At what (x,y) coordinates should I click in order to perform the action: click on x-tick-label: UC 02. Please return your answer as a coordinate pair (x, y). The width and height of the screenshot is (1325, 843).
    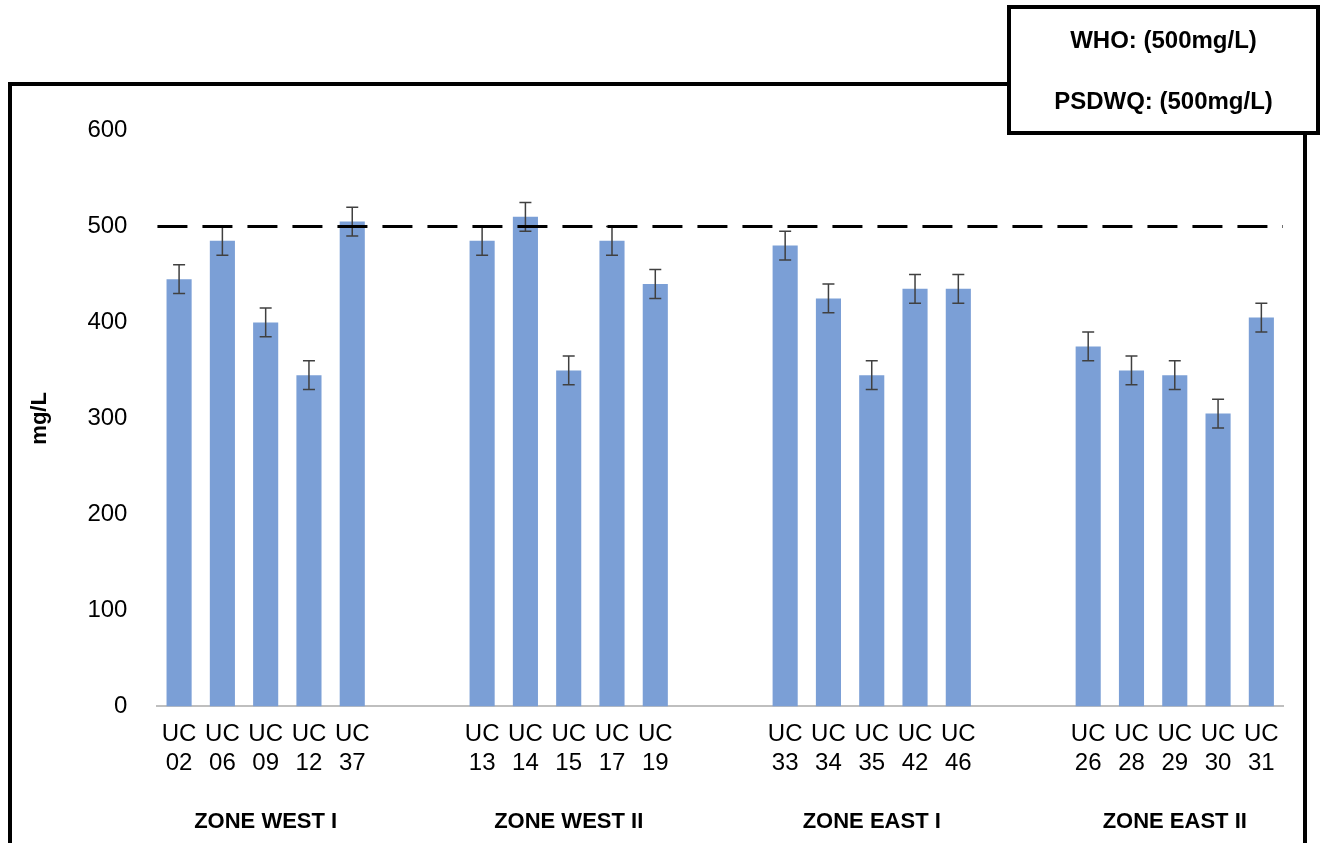
    Looking at the image, I should click on (179, 747).